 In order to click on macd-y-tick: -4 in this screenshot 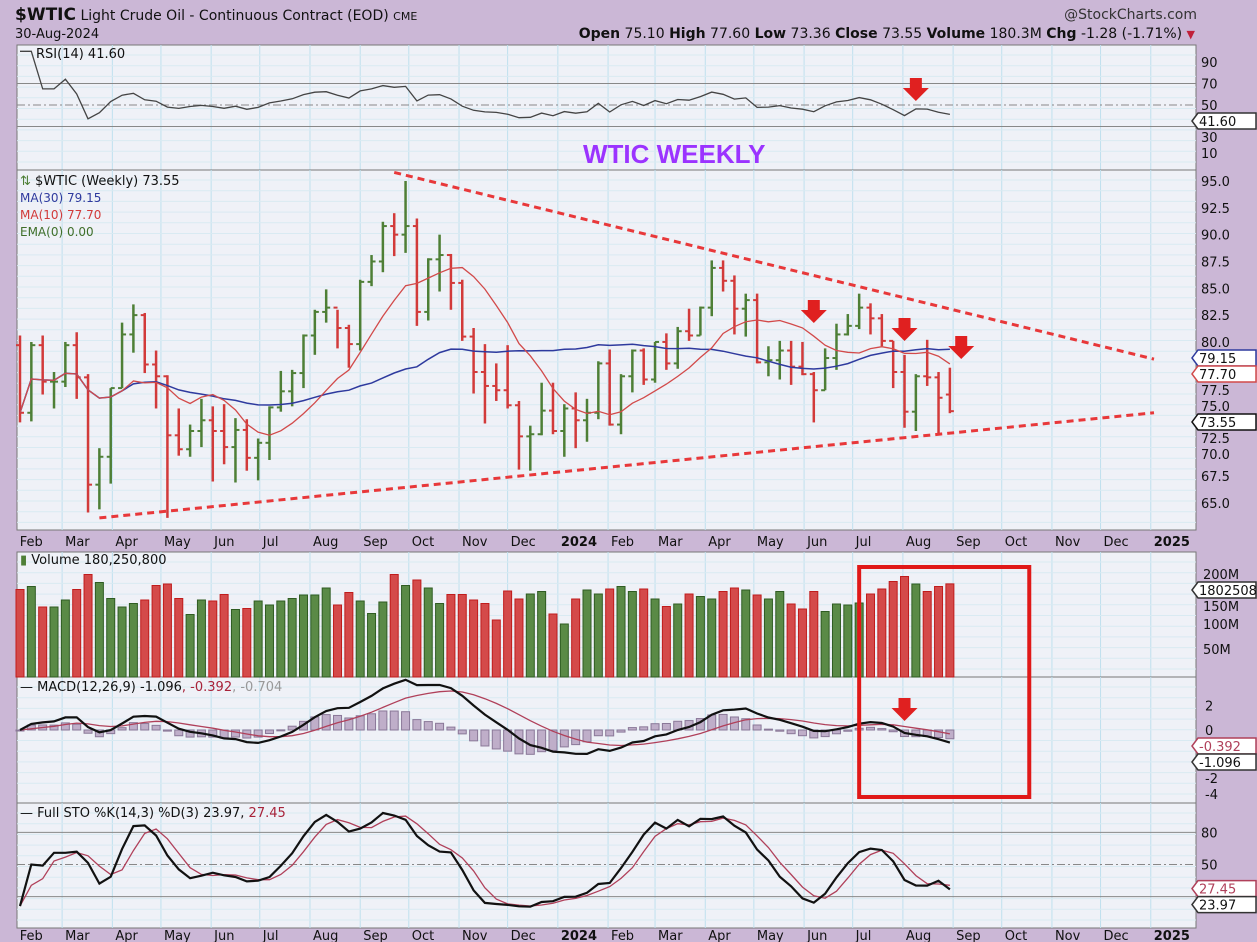, I will do `click(1211, 795)`.